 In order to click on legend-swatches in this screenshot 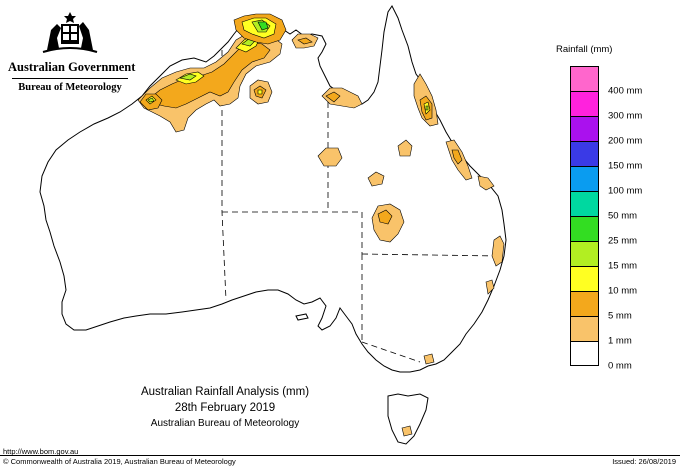, I will do `click(584, 216)`.